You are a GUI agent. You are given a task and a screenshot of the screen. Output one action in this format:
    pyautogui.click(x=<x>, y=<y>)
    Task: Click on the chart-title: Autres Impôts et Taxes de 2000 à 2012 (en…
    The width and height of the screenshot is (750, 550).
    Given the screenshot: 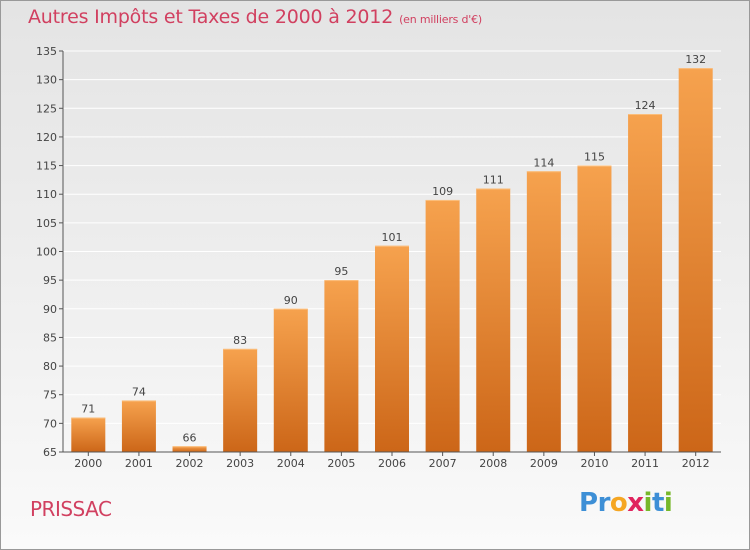 What is the action you would take?
    pyautogui.click(x=255, y=17)
    